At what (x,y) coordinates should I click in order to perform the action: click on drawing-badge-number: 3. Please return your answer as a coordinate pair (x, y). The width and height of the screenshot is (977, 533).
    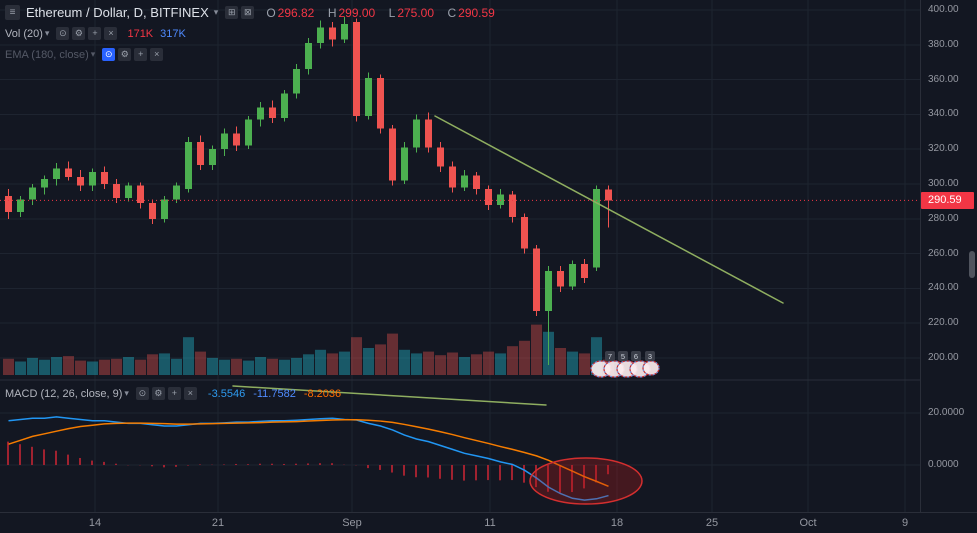
    Looking at the image, I should click on (650, 356).